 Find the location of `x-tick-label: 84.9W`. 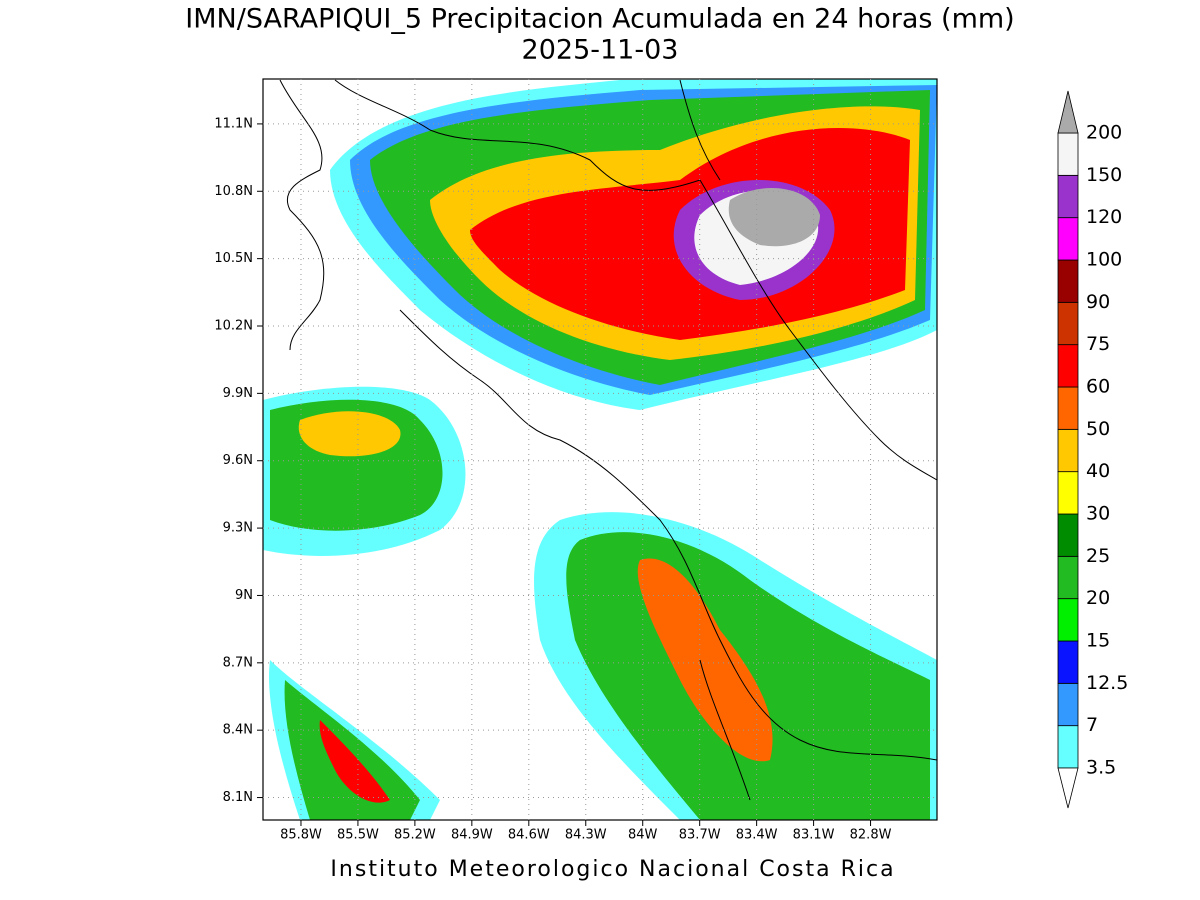

x-tick-label: 84.9W is located at coordinates (472, 835).